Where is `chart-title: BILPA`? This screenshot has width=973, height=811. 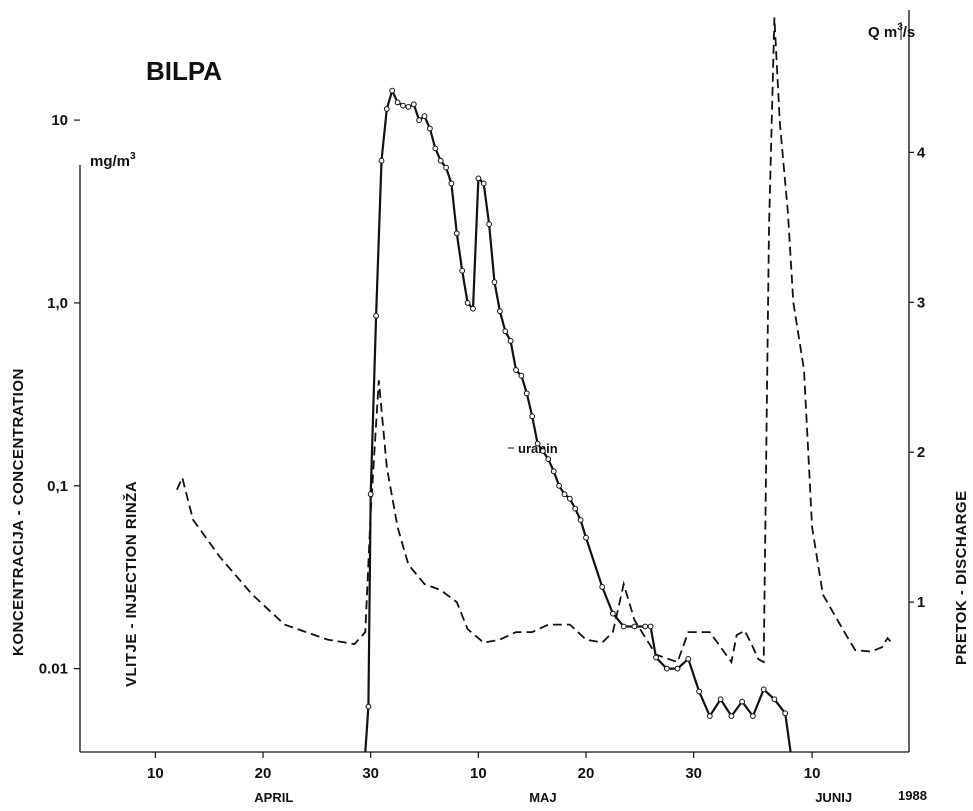 chart-title: BILPA is located at coordinates (184, 71).